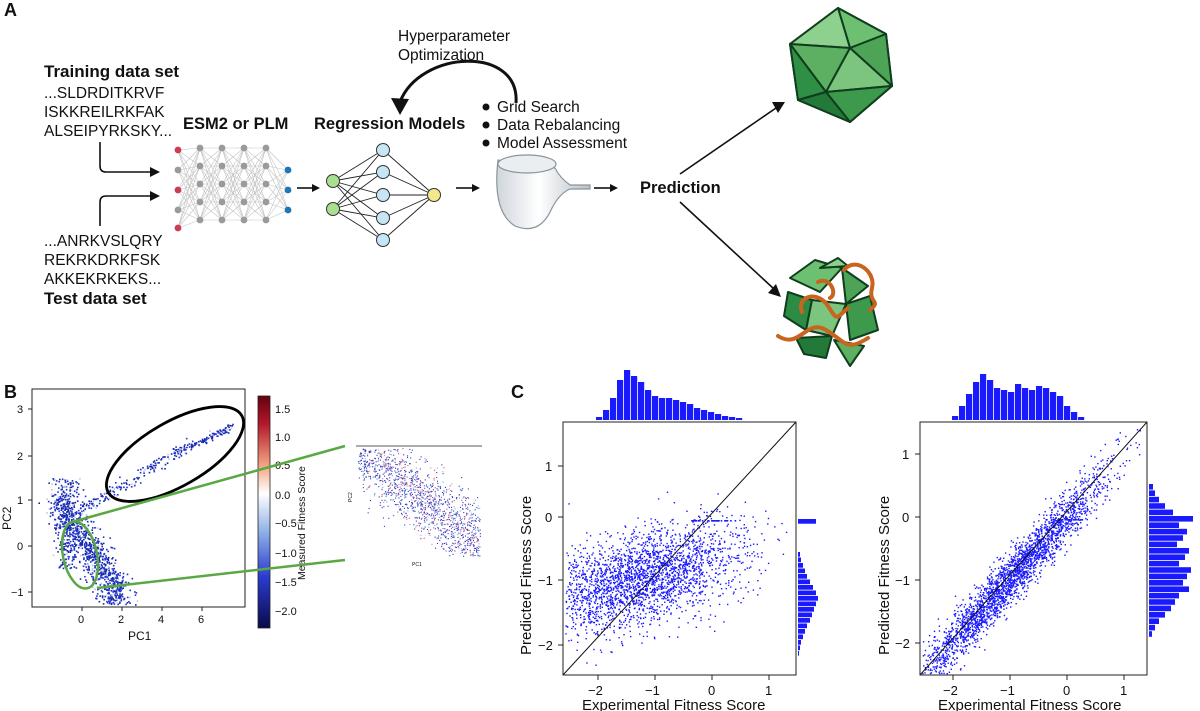 This screenshot has height=711, width=1200. I want to click on pca-y-axis: 3 2 1 0 −1 PC2, so click(16, 501).